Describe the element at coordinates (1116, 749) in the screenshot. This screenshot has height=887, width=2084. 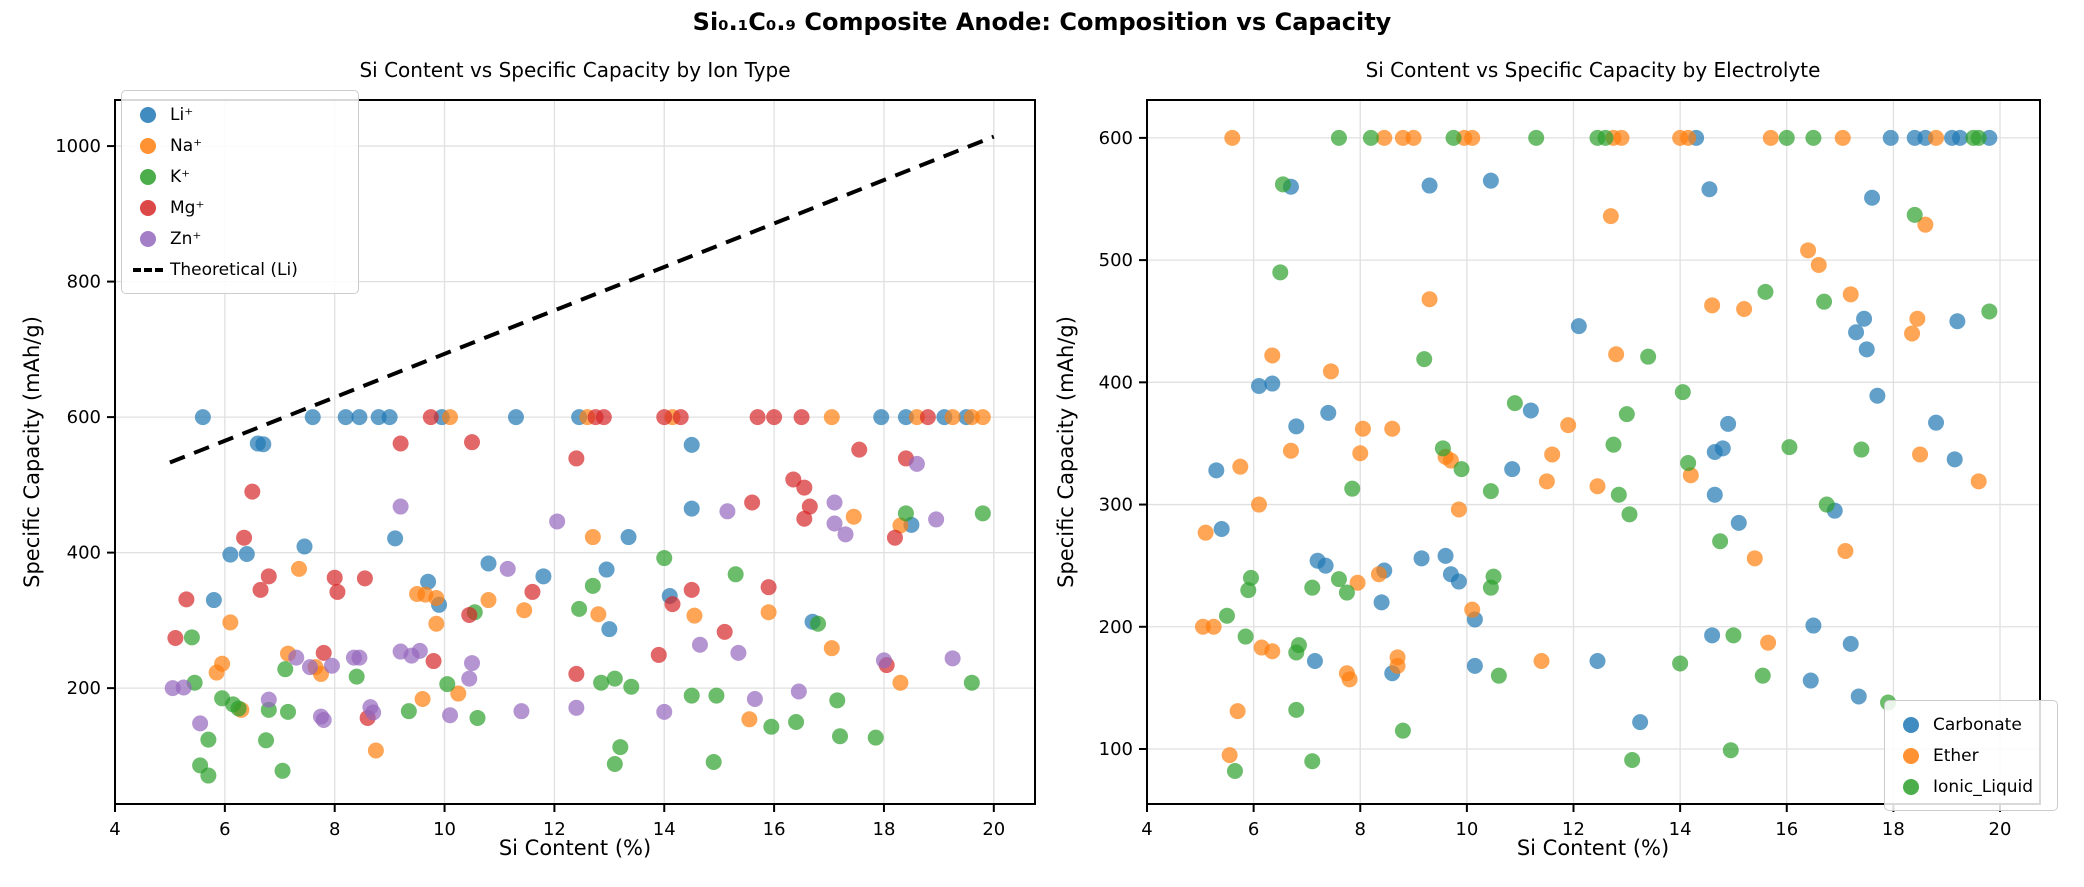
I see `y-tick-label: 100` at that location.